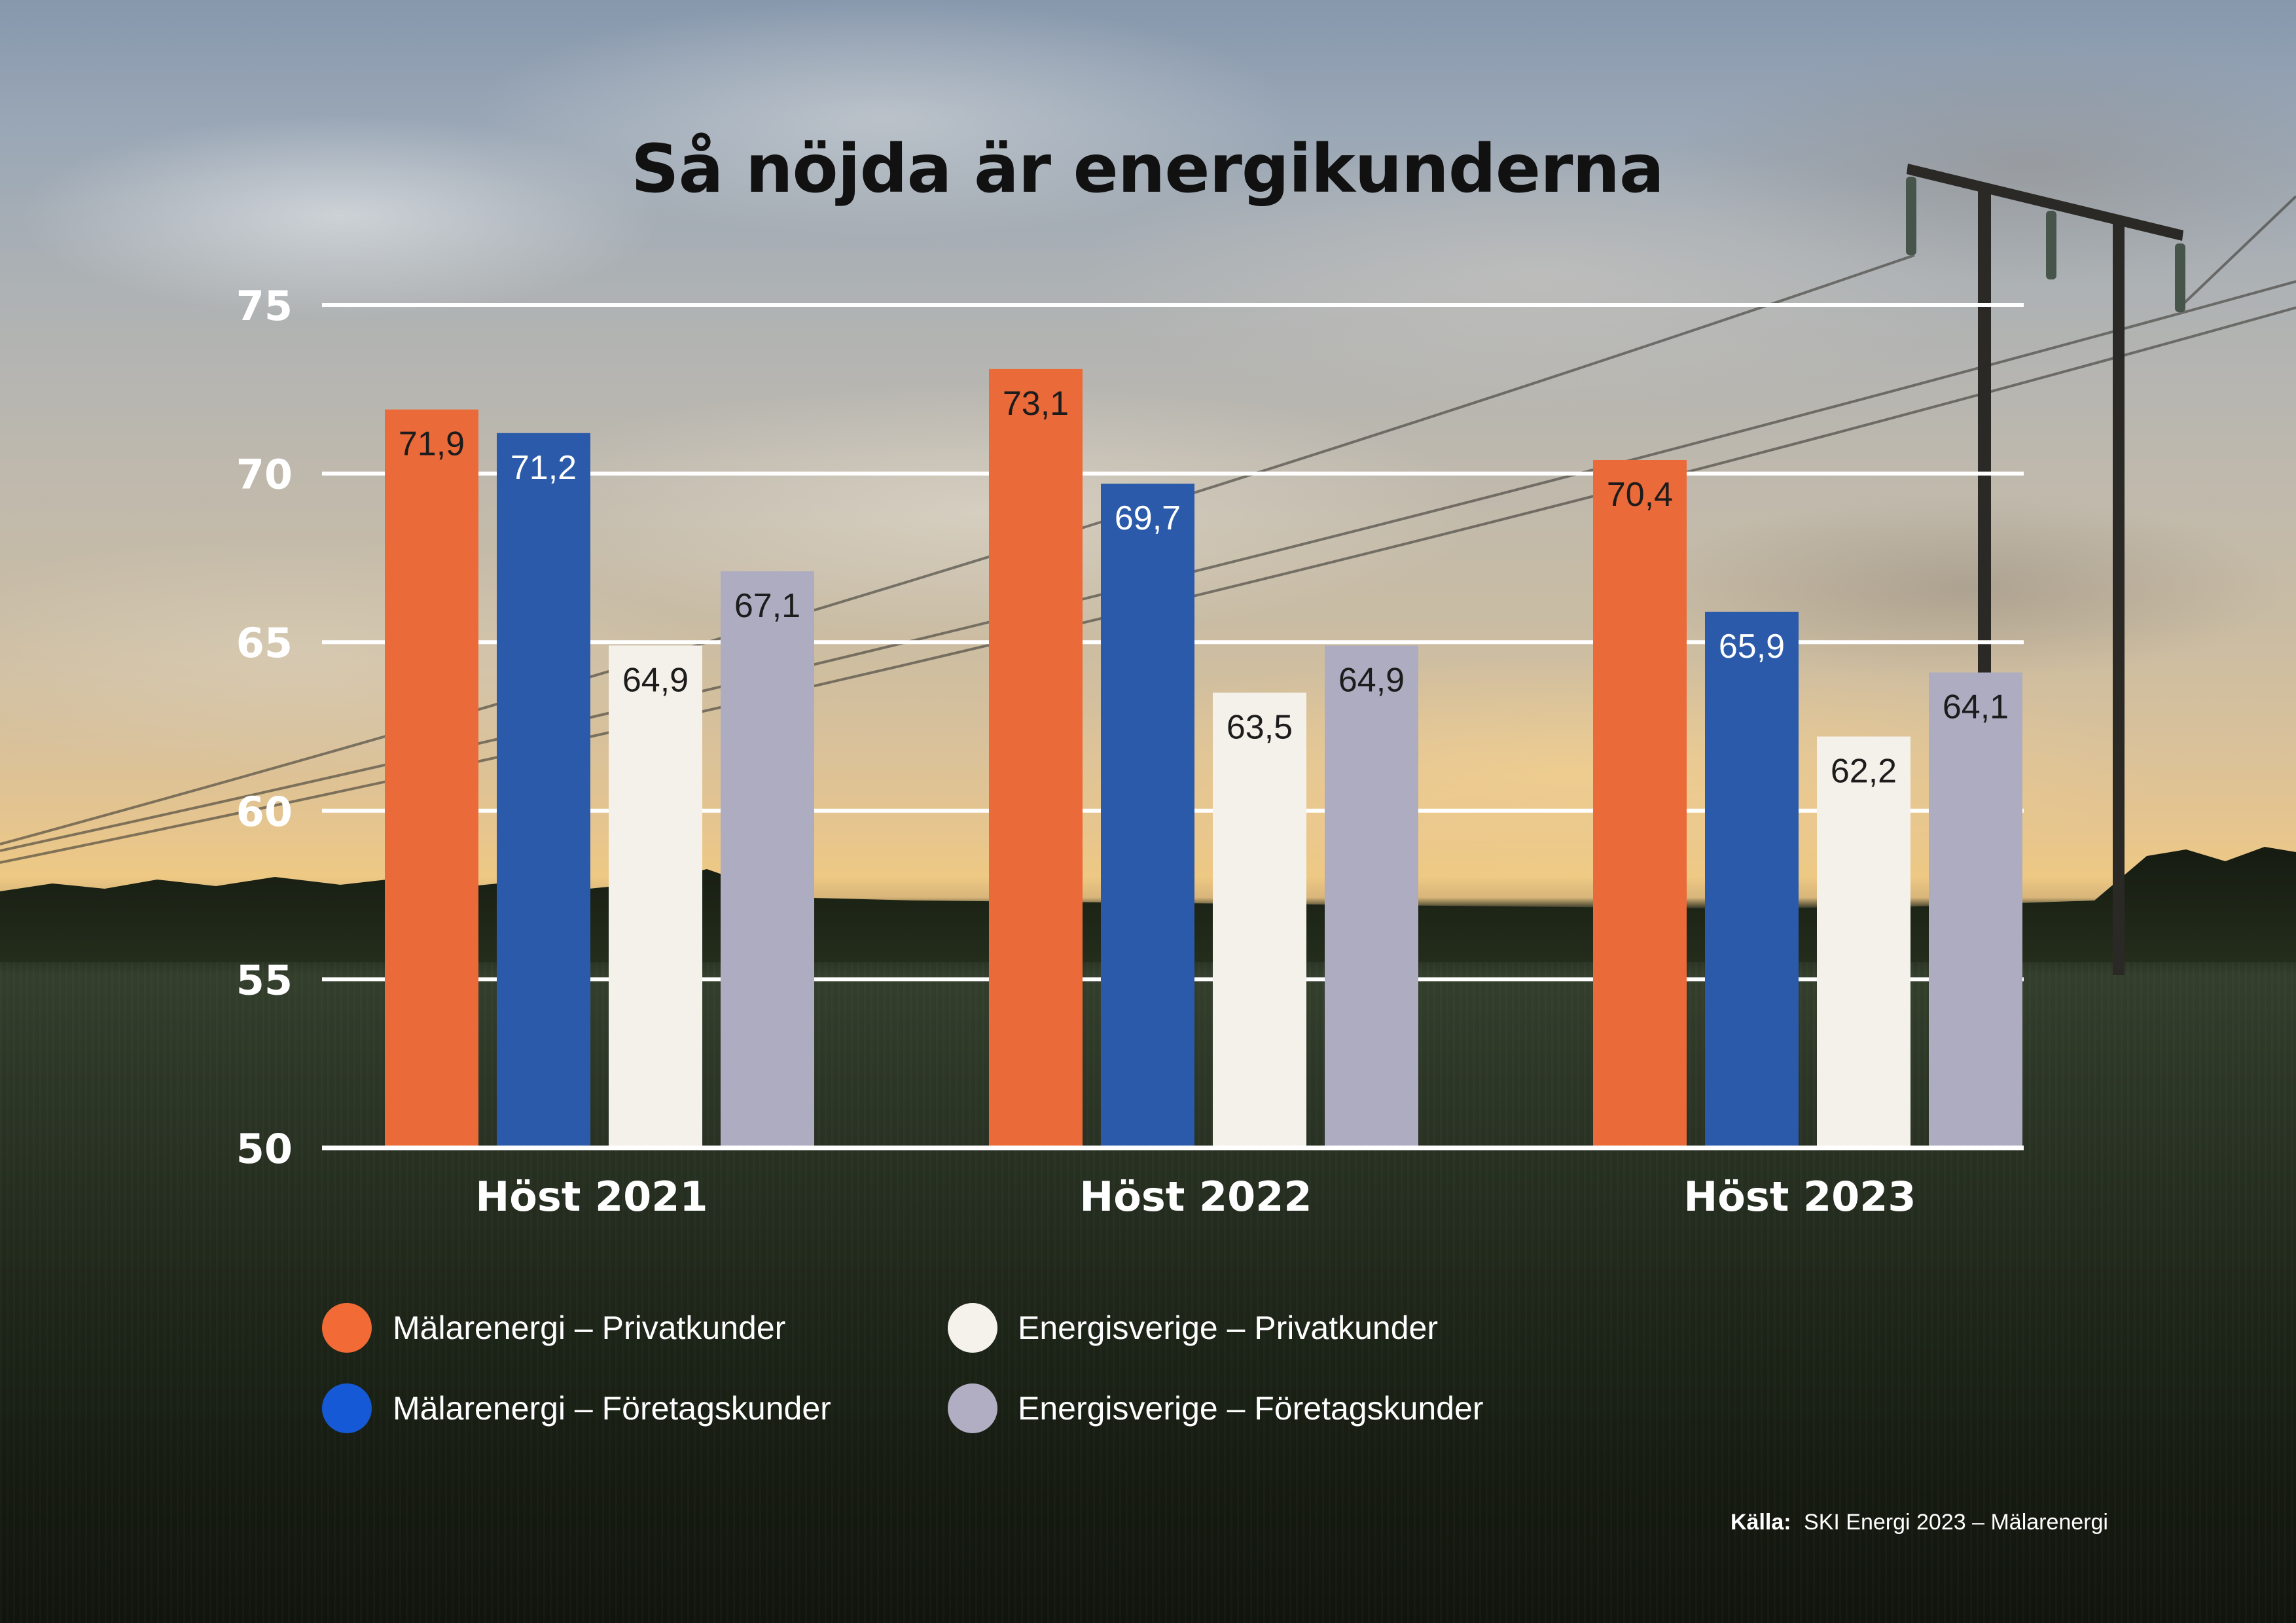 The height and width of the screenshot is (1623, 2296). What do you see at coordinates (543, 791) in the screenshot?
I see `bar-malarenergi-foretagskunder-host-2021` at bounding box center [543, 791].